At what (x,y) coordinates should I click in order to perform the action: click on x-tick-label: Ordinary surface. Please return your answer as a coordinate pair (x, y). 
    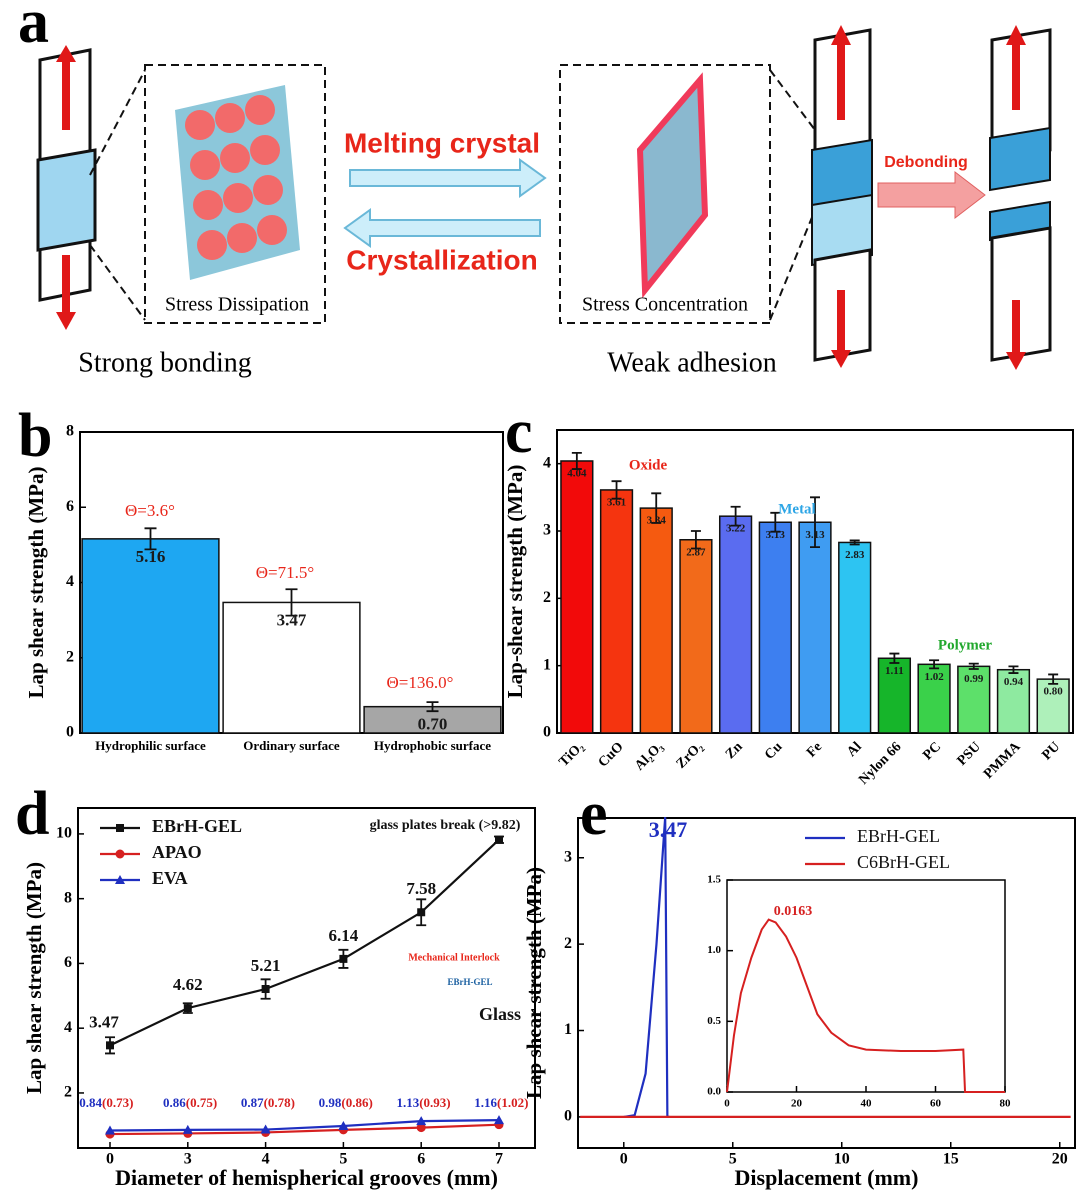
    Looking at the image, I should click on (291, 745).